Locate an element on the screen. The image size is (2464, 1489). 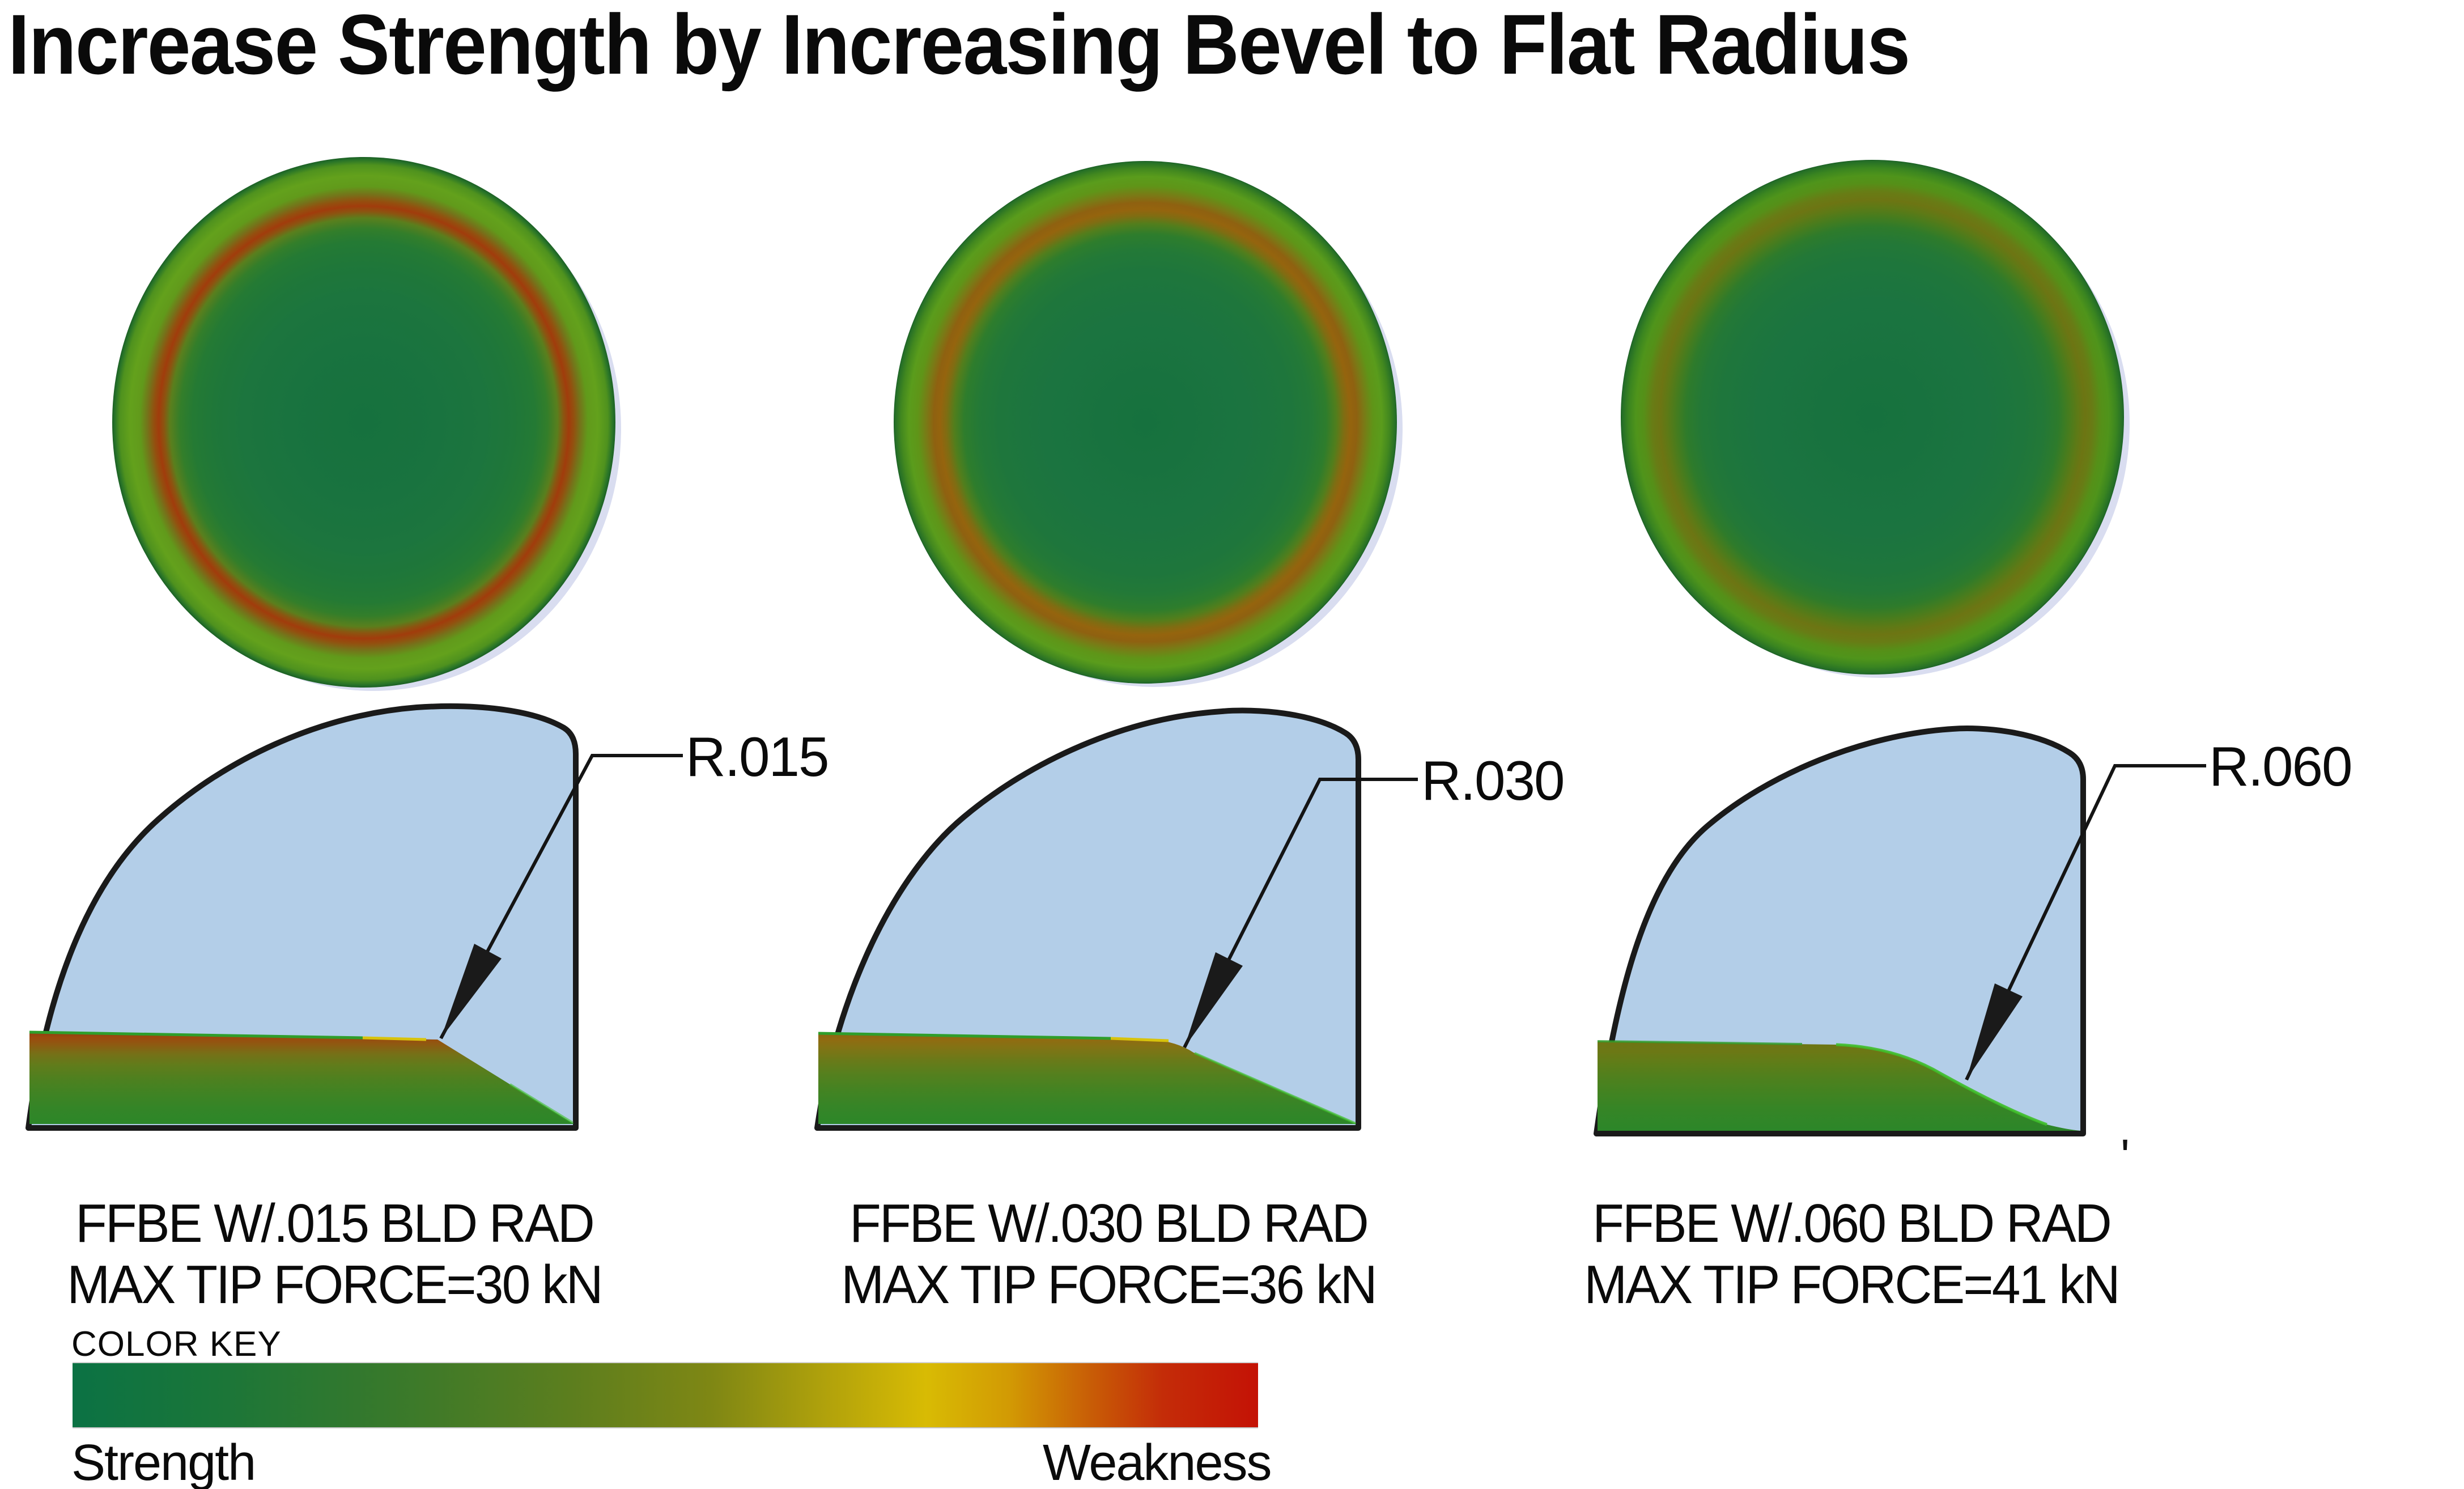
caption-015-line2: MAX TIP FORCE=30 kN is located at coordinates (335, 1284).